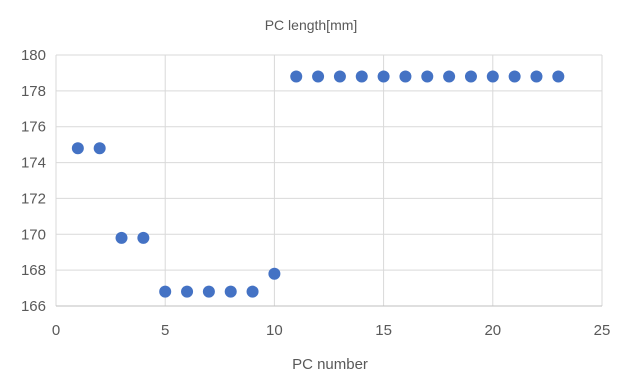 Image resolution: width=621 pixels, height=387 pixels. What do you see at coordinates (165, 330) in the screenshot?
I see `x-tick-label: 5` at bounding box center [165, 330].